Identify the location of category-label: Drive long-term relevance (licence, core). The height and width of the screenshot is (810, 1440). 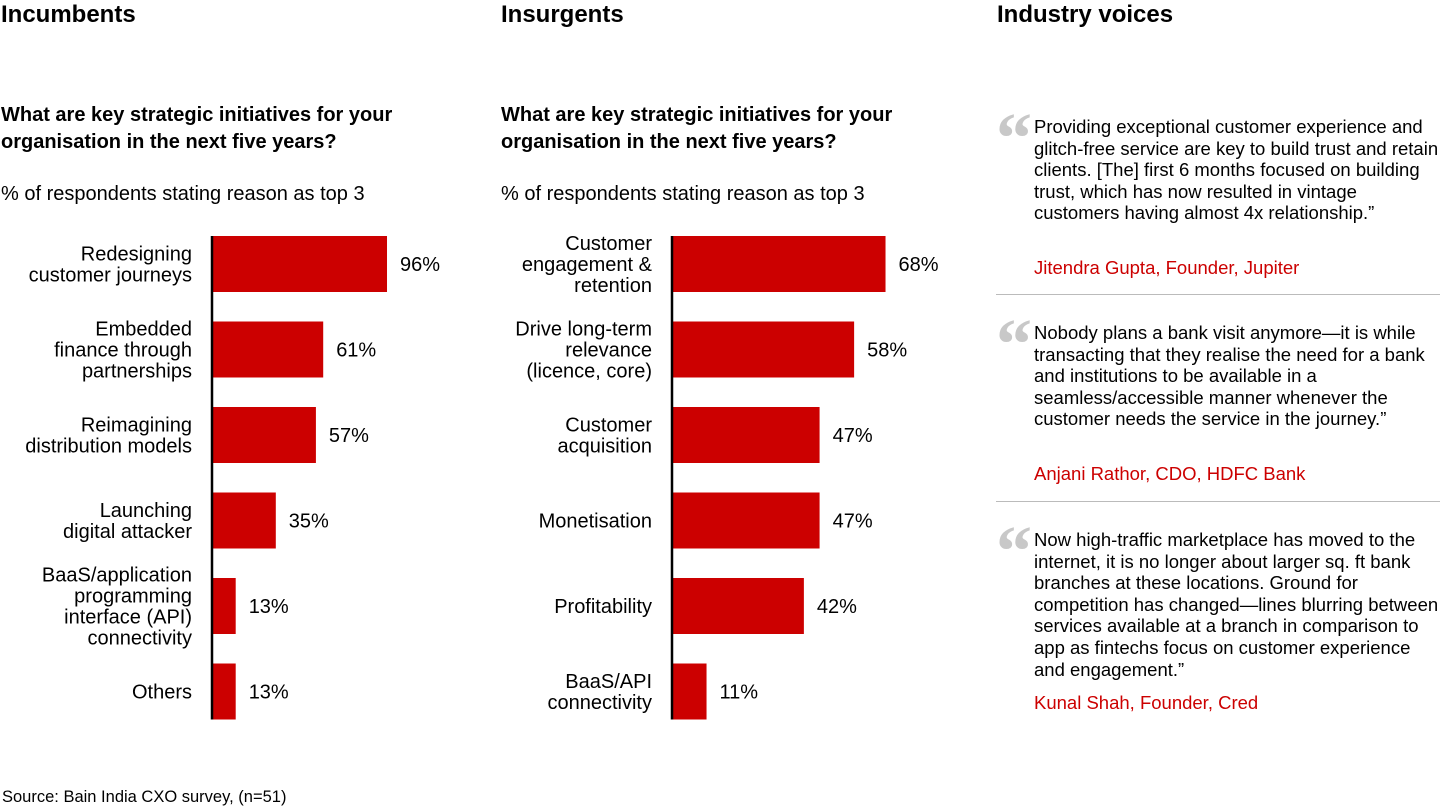
(583, 351).